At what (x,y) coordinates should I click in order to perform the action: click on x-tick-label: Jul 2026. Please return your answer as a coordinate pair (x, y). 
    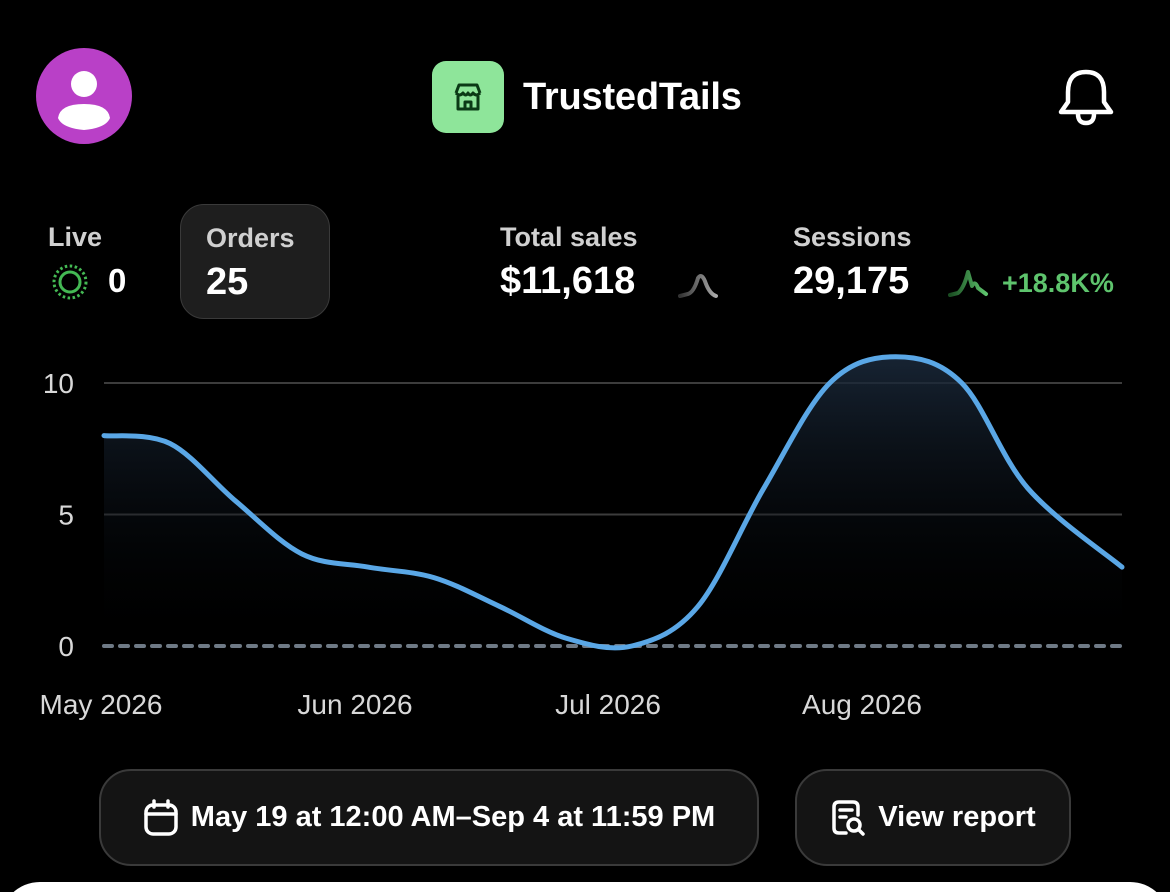
    Looking at the image, I should click on (608, 704).